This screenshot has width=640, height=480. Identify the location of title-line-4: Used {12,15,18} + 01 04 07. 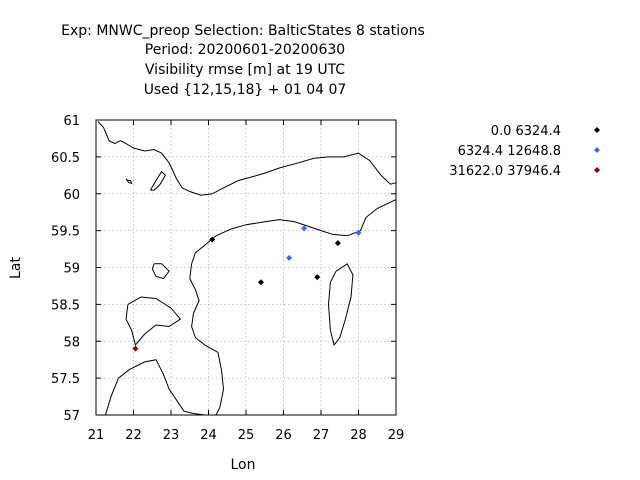
(245, 90).